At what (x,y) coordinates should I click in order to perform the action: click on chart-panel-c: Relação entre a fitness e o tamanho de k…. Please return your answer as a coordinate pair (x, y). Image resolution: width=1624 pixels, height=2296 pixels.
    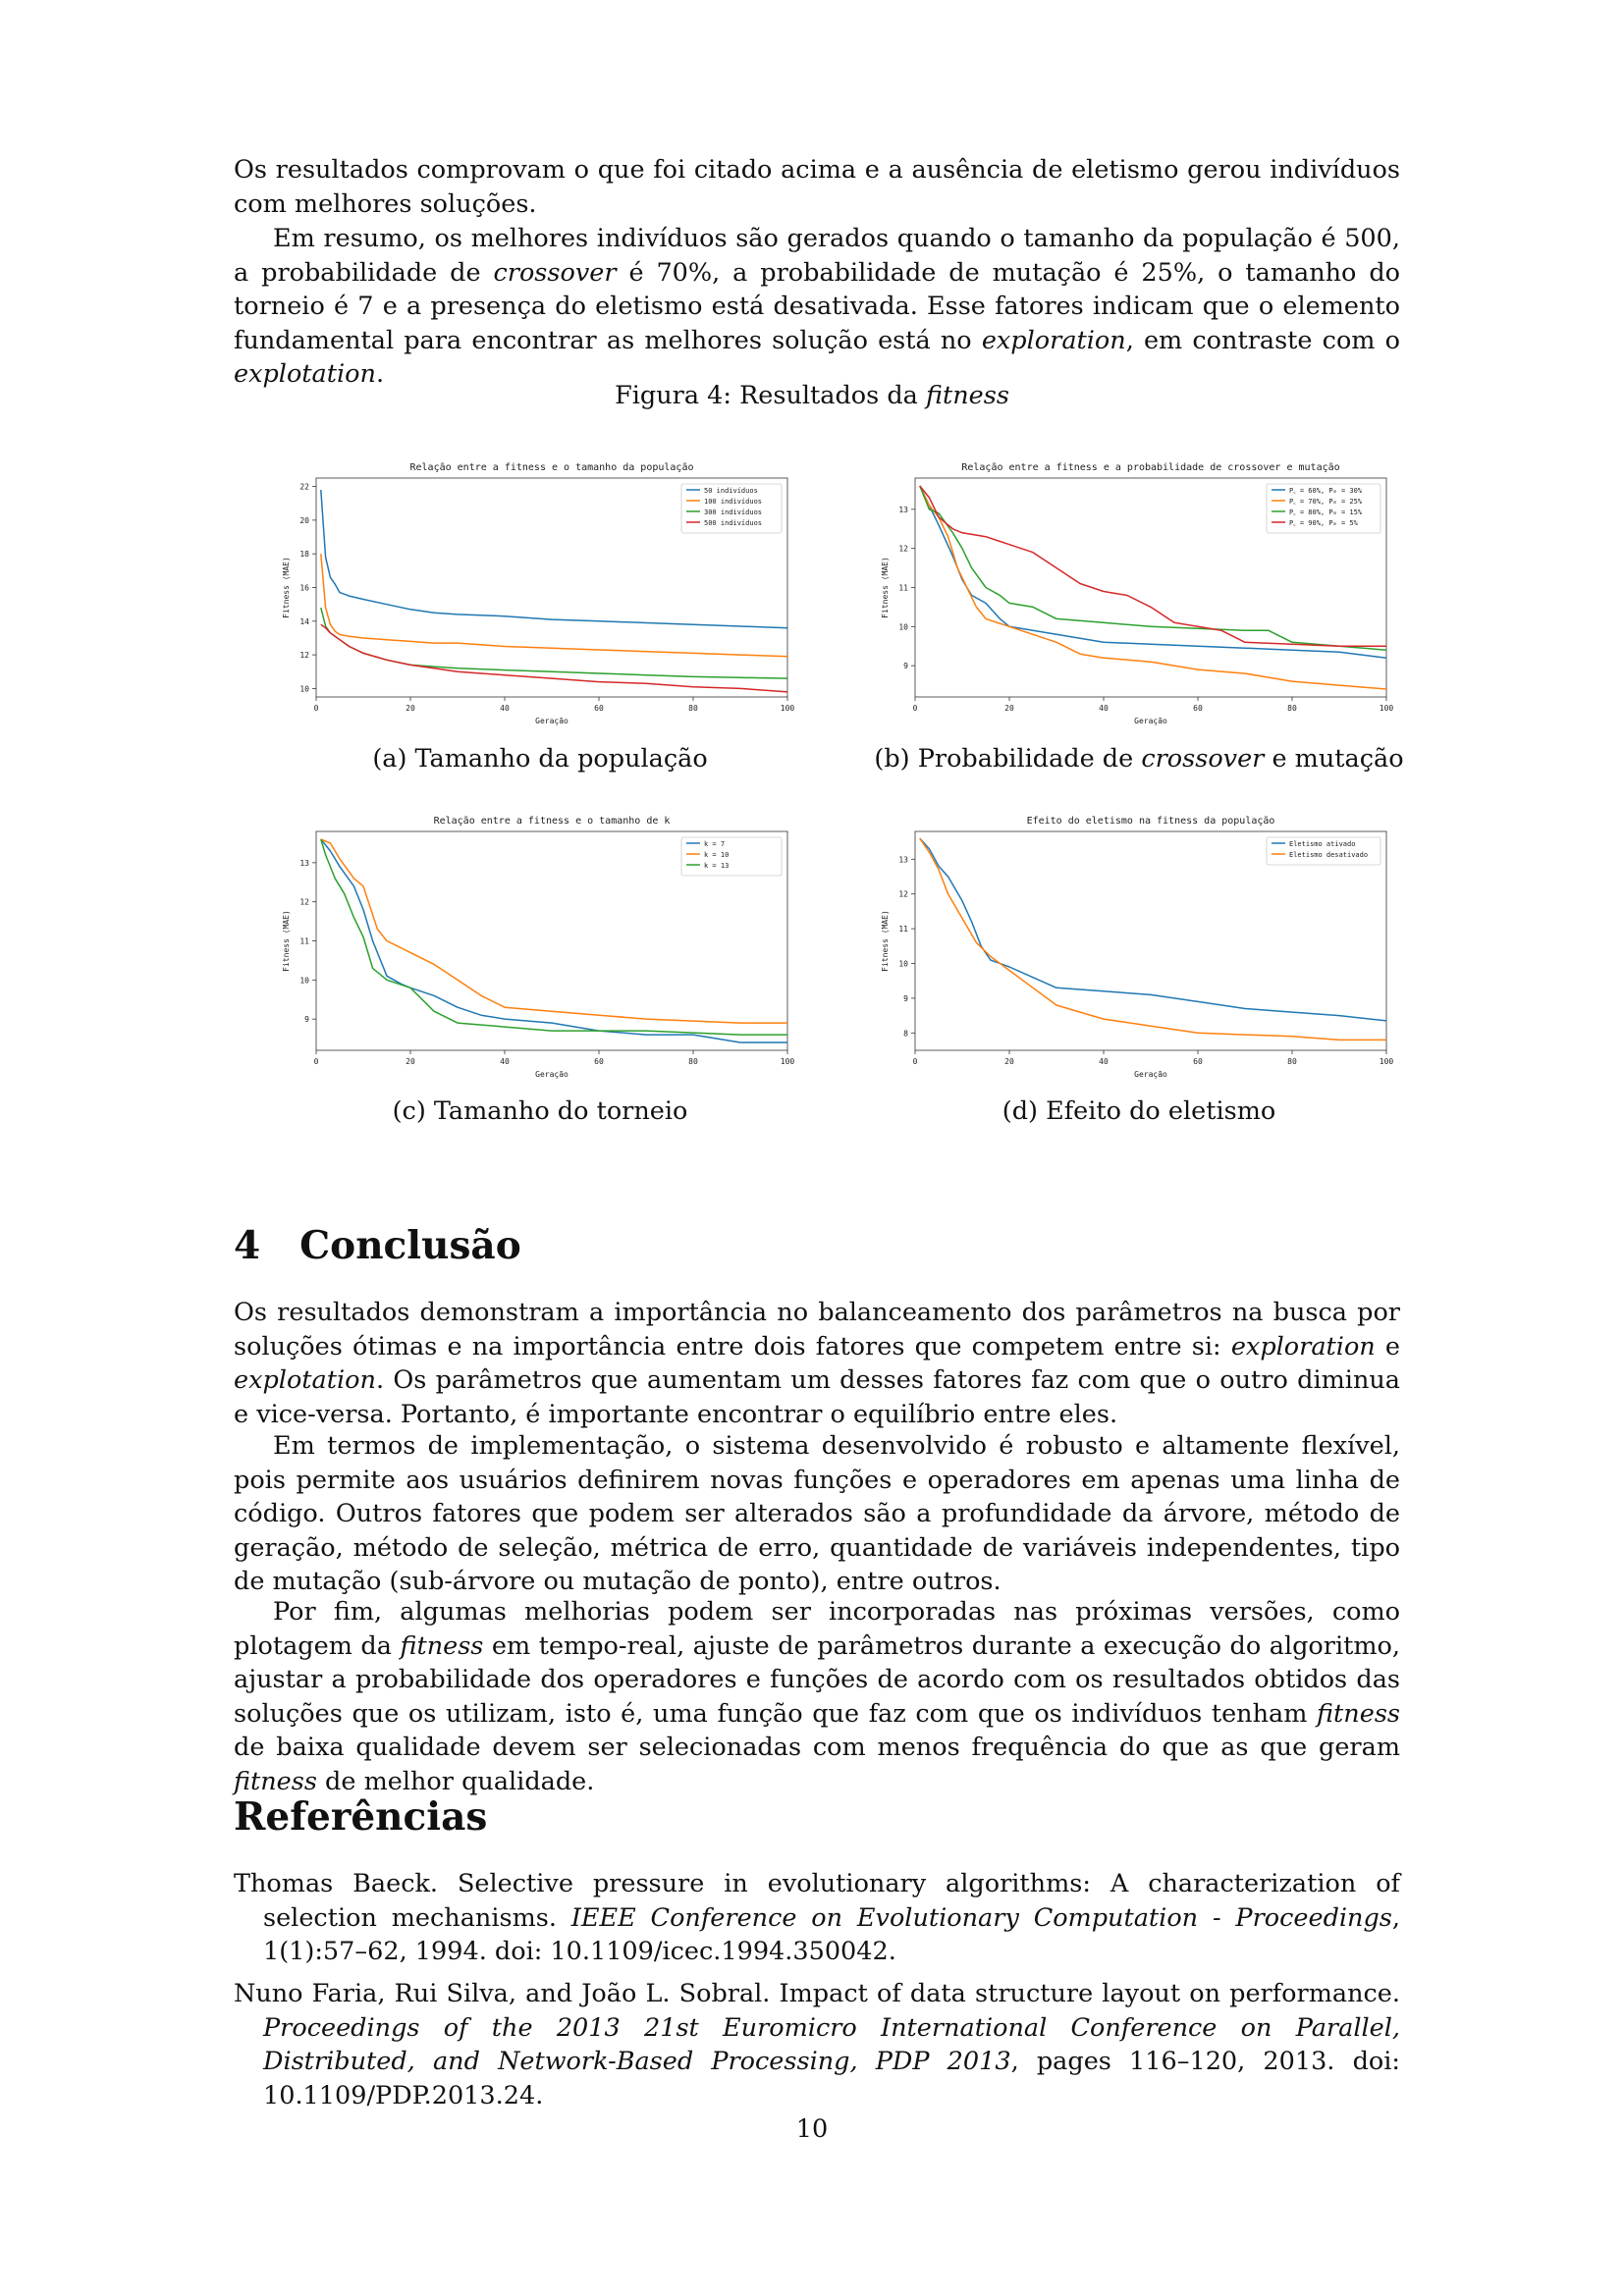
    Looking at the image, I should click on (540, 947).